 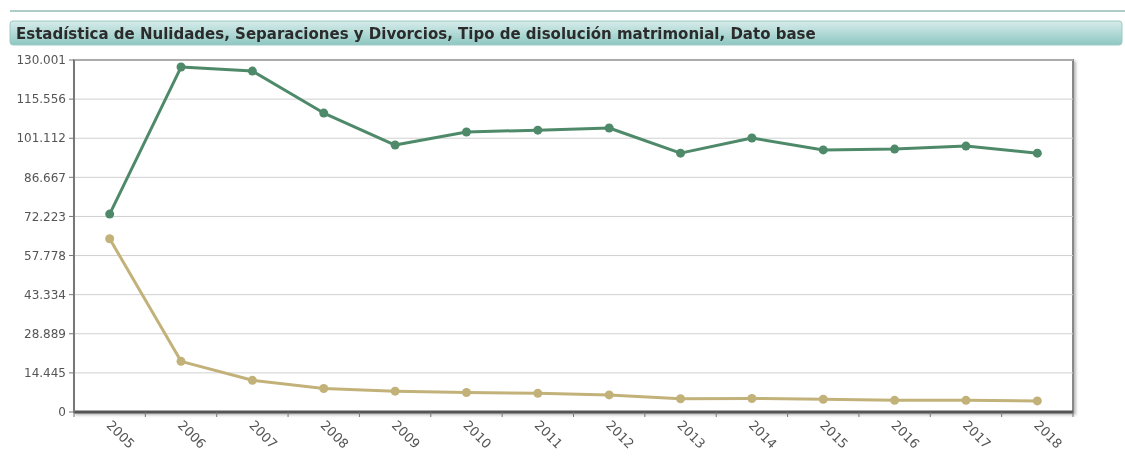 I want to click on y-tick-label: 57.778, so click(x=45, y=255).